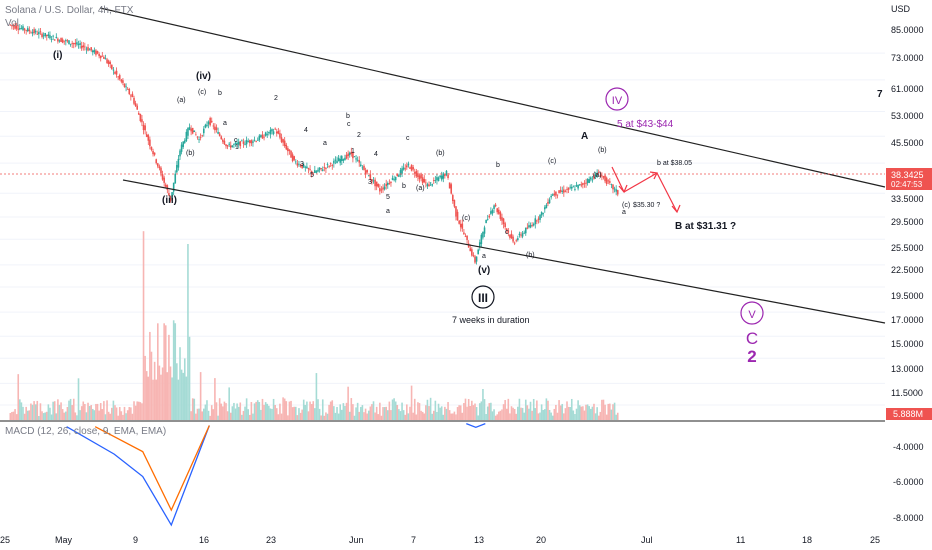  Describe the element at coordinates (807, 540) in the screenshot. I see `time-tick: 18` at that location.